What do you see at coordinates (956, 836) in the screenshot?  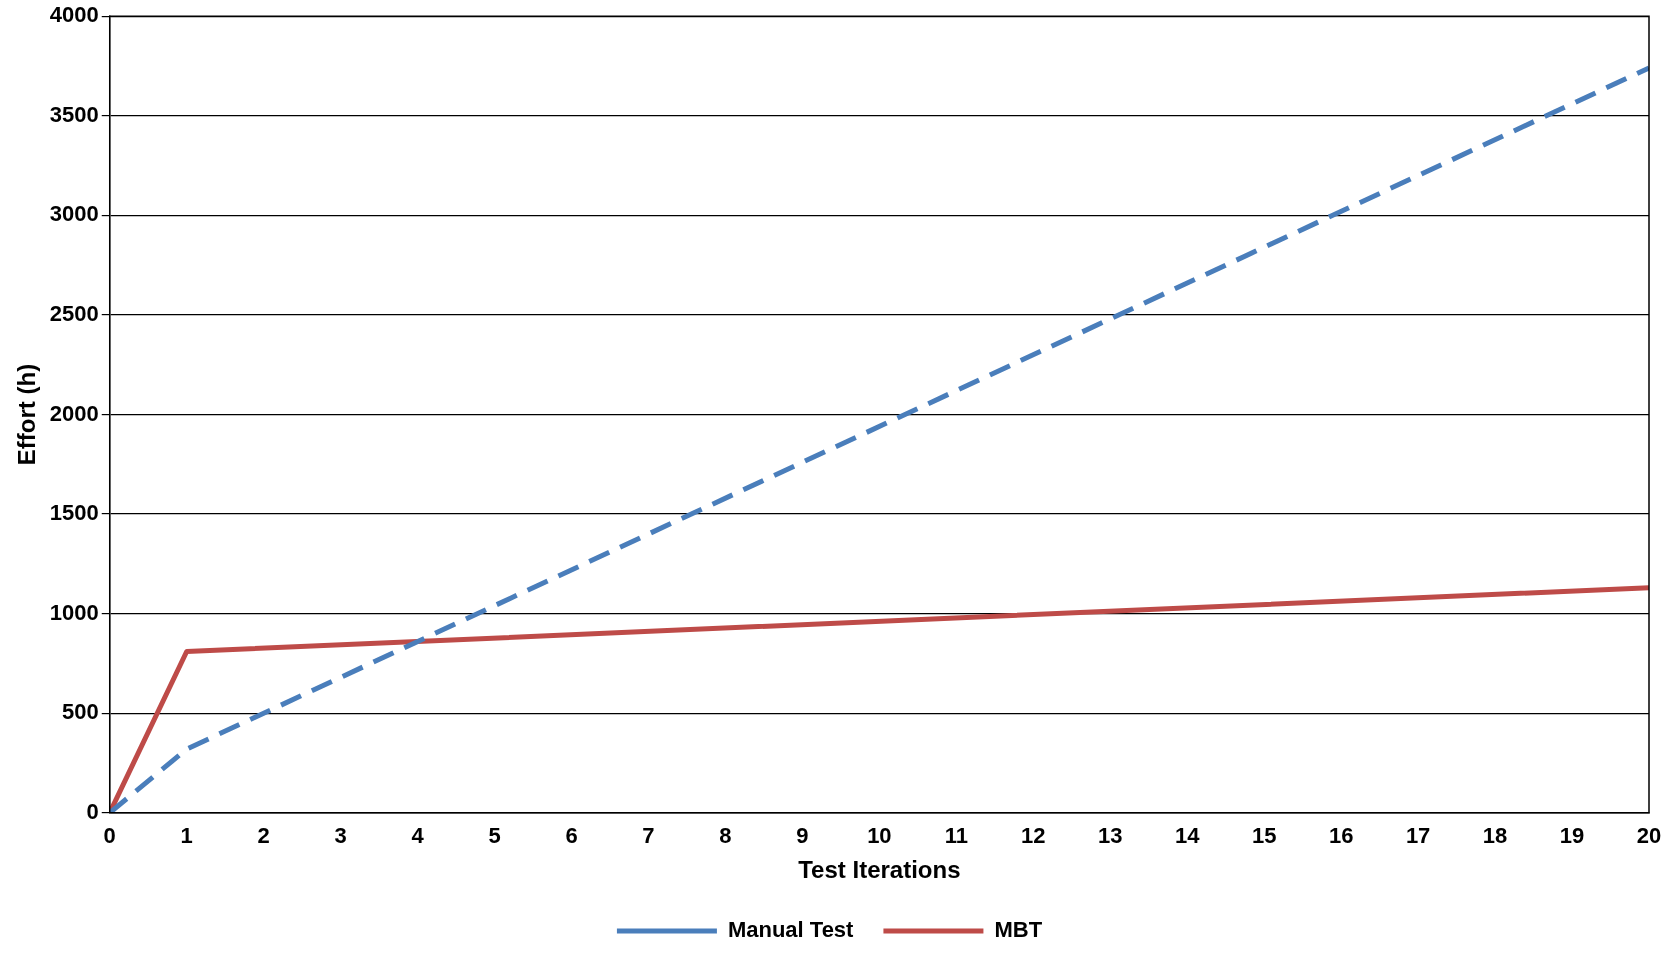 I see `x-tick-label: 11` at bounding box center [956, 836].